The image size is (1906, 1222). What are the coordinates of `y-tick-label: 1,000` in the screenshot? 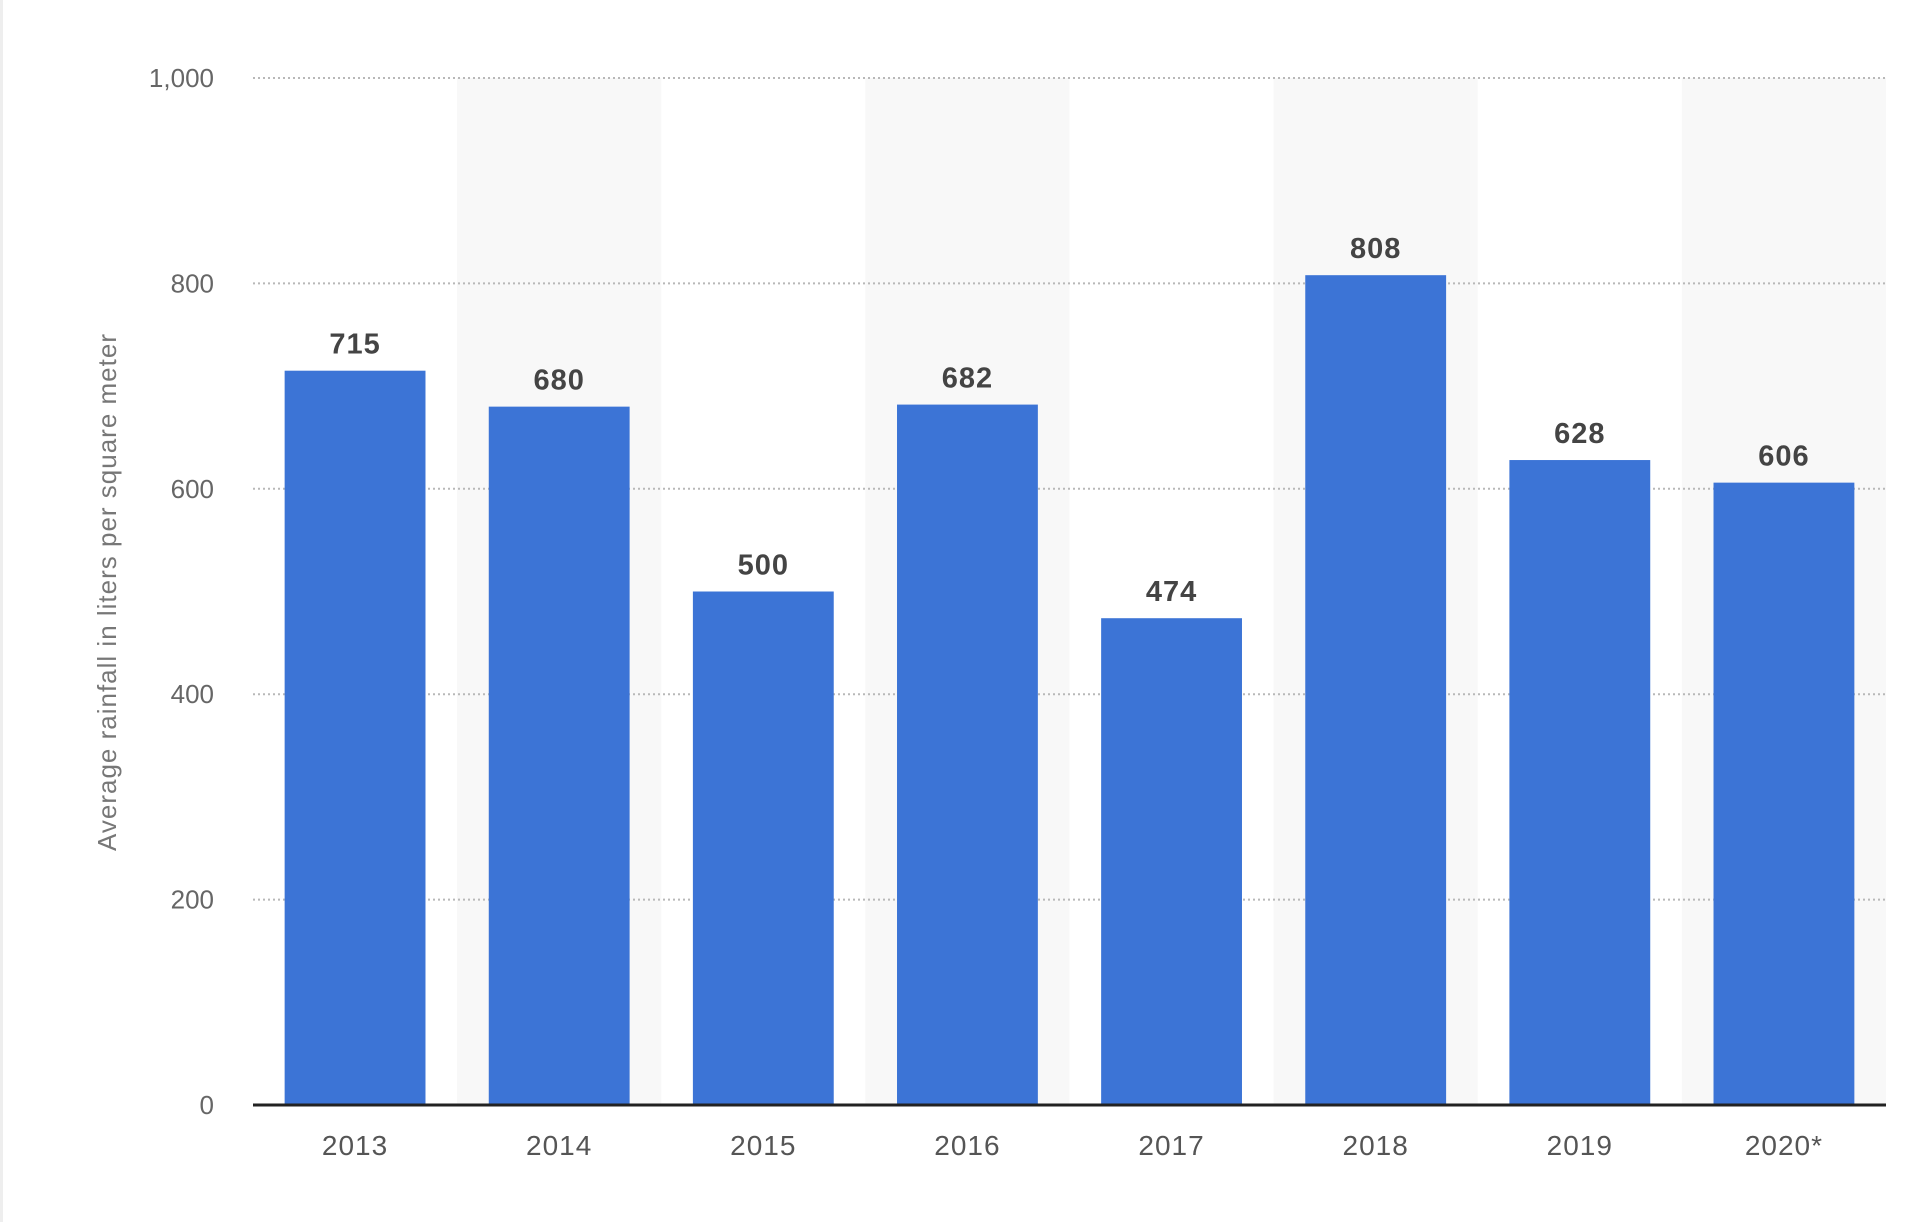 It's located at (181, 78).